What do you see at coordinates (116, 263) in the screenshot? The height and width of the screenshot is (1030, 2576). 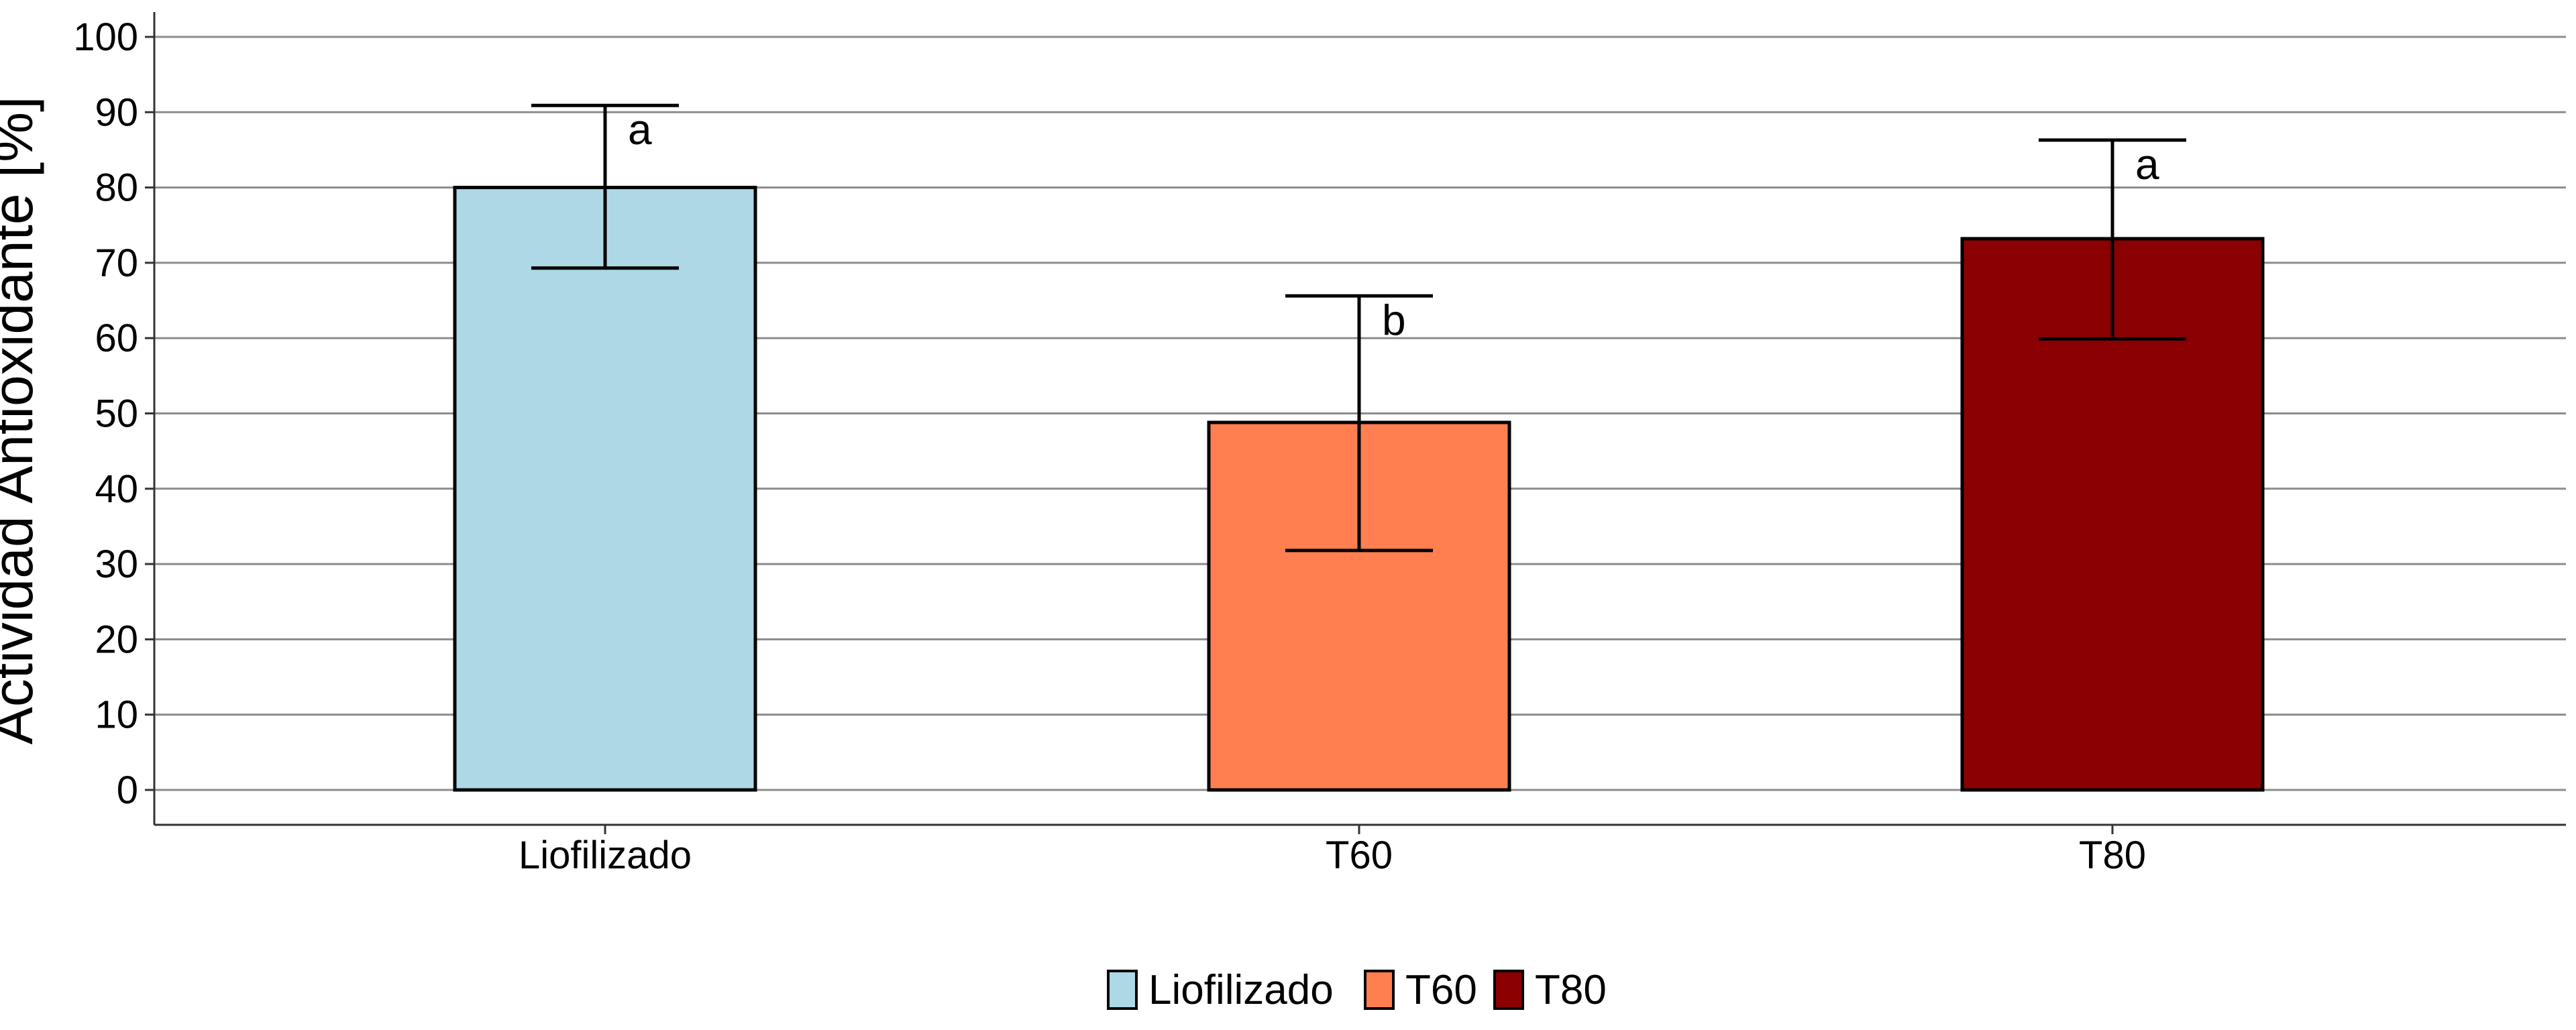 I see `y-tick-label: 70` at bounding box center [116, 263].